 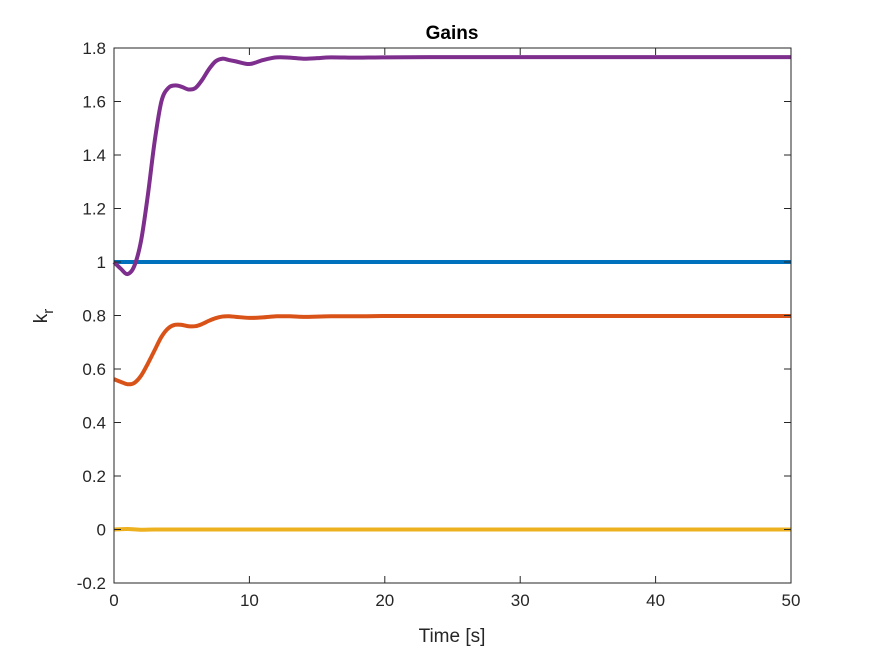 I want to click on y-tick-label: -0.2, so click(x=91, y=583).